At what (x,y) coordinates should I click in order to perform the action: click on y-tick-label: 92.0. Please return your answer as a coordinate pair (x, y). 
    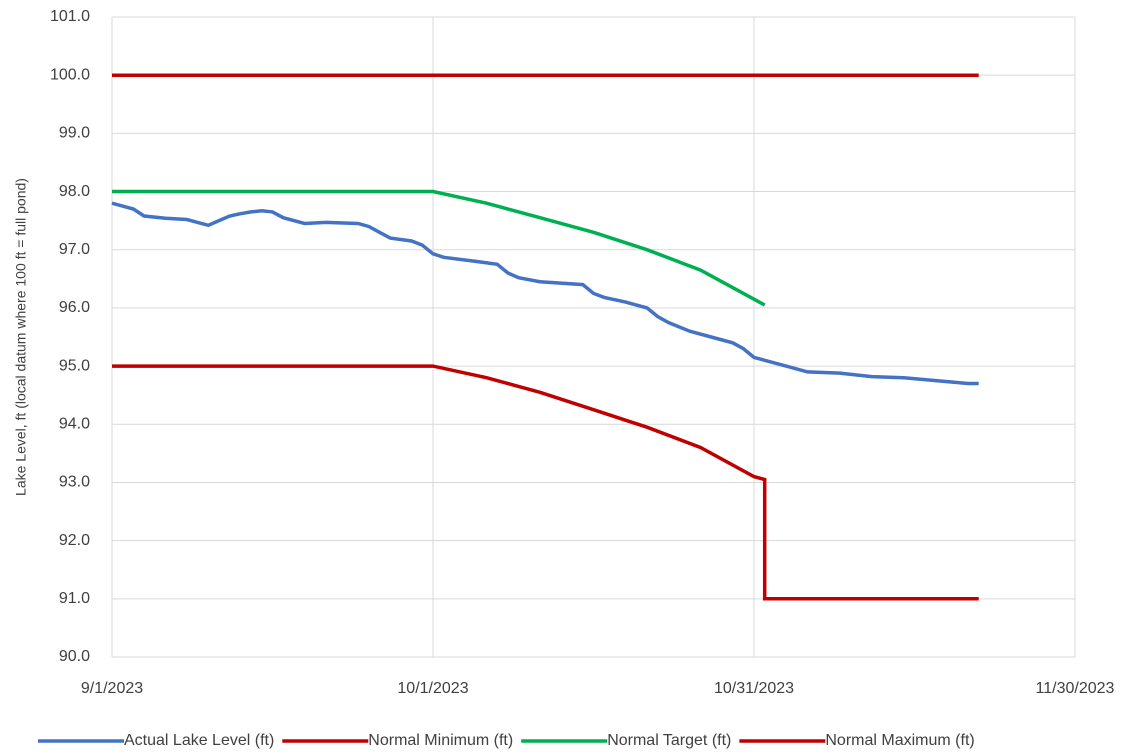
    Looking at the image, I should click on (74, 540).